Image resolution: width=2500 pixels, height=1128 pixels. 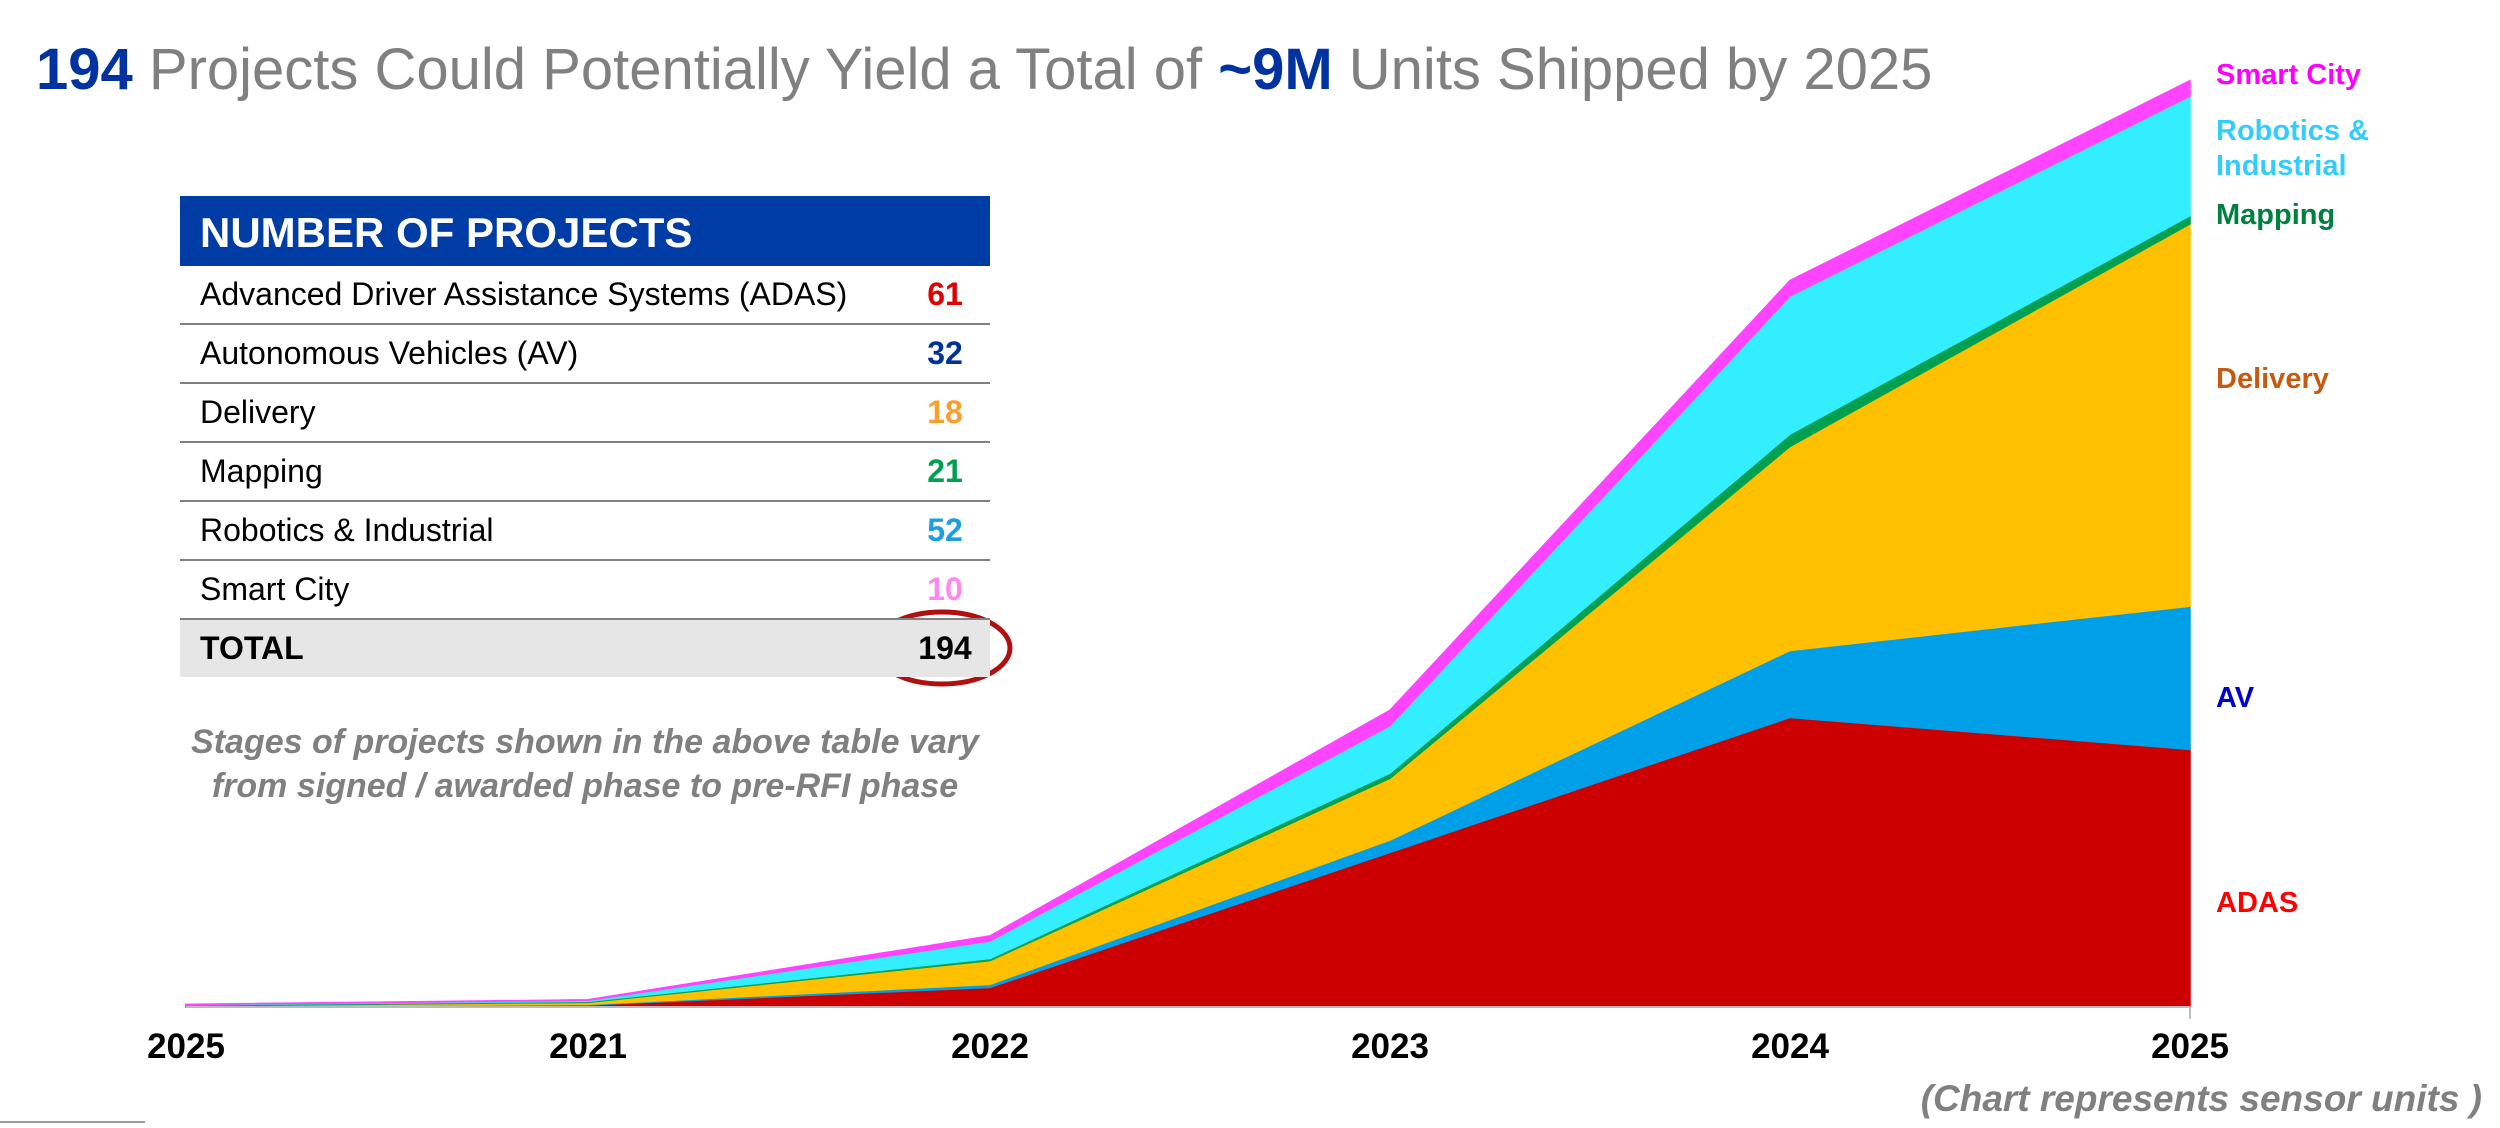 I want to click on total-row: TOTAL 194, so click(x=585, y=648).